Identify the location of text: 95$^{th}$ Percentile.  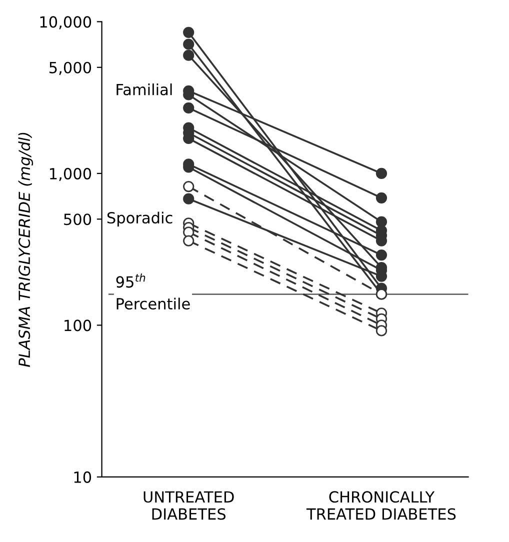
(153, 292).